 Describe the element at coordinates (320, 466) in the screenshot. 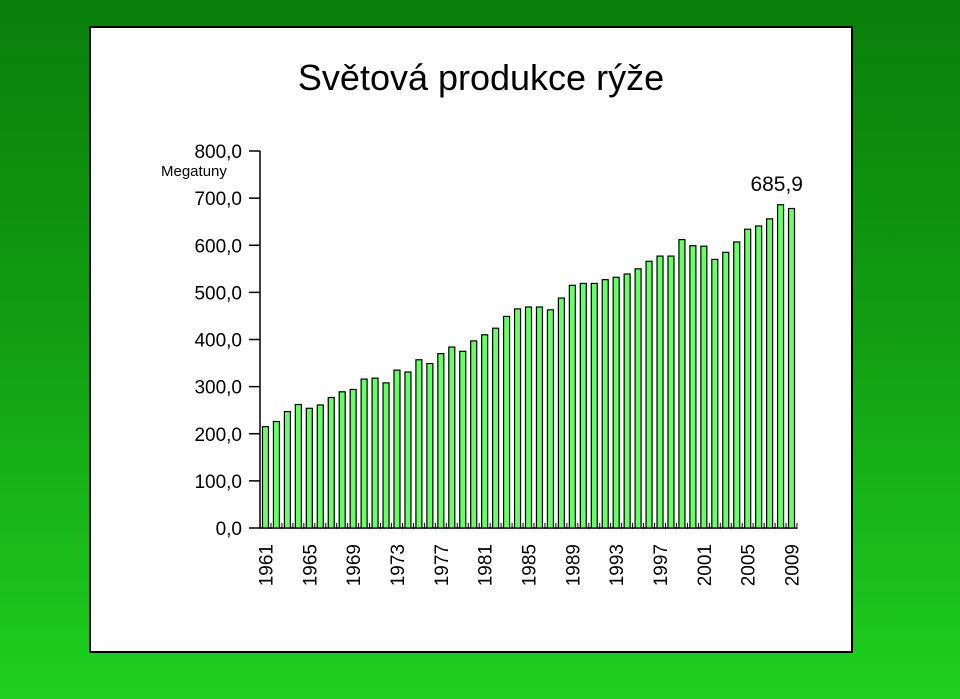

I see `bar-1966` at that location.